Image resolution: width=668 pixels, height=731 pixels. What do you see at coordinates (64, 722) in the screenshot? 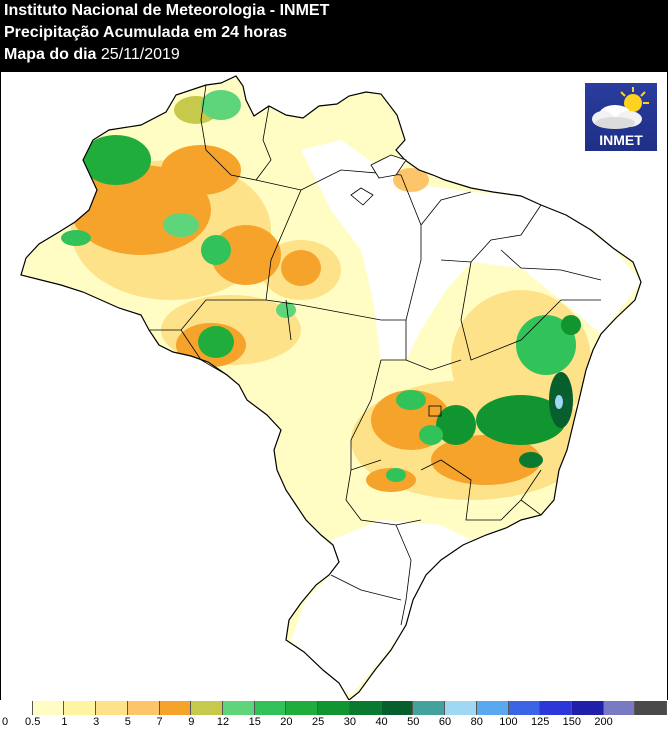
I see `legend-label: 1` at bounding box center [64, 722].